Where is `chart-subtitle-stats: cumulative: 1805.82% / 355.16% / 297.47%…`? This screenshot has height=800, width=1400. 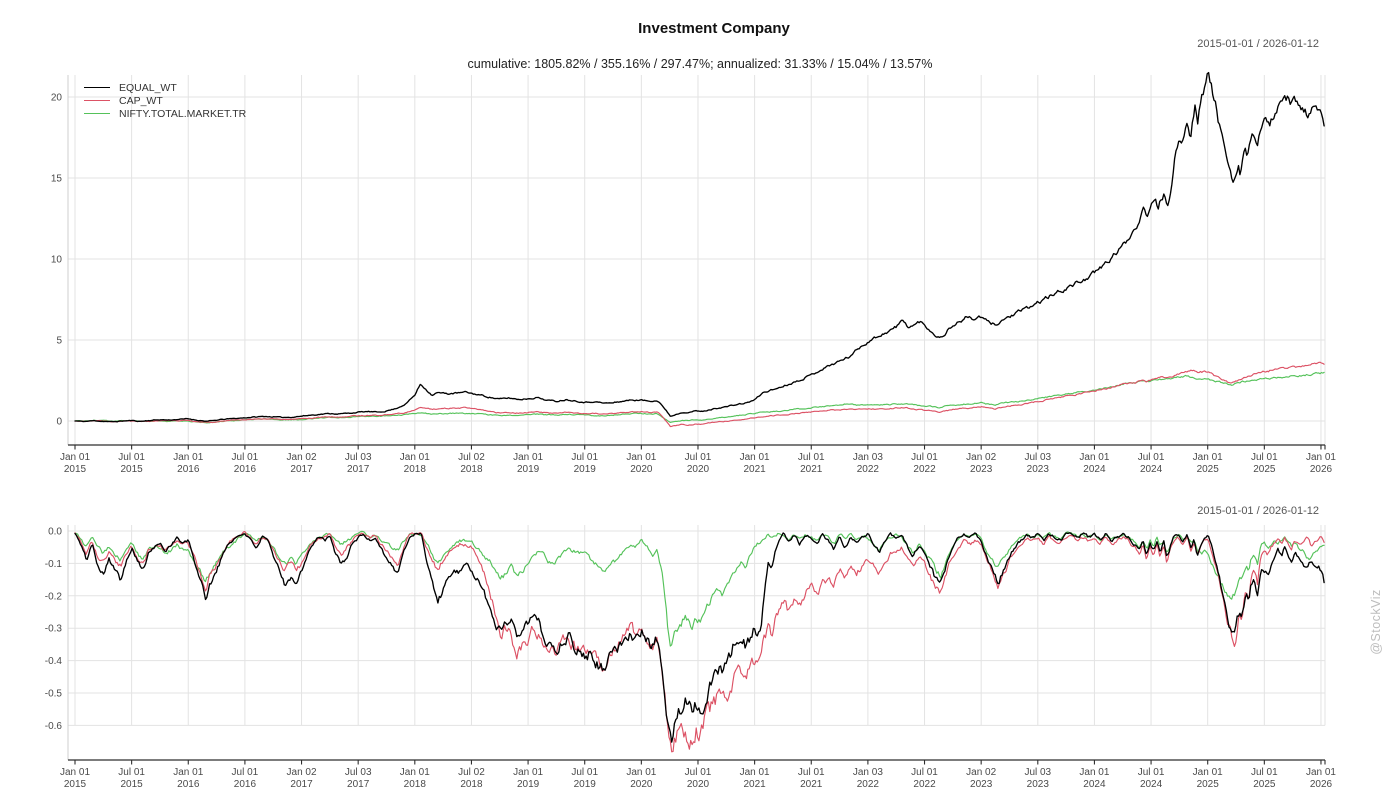 chart-subtitle-stats: cumulative: 1805.82% / 355.16% / 297.47%… is located at coordinates (700, 64).